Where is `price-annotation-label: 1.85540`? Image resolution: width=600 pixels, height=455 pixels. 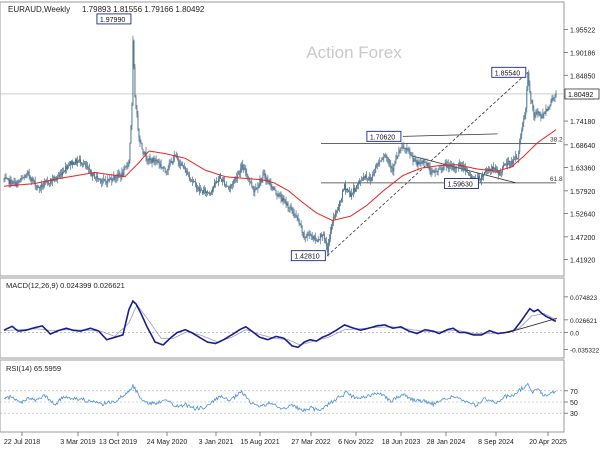 price-annotation-label: 1.85540 is located at coordinates (507, 73).